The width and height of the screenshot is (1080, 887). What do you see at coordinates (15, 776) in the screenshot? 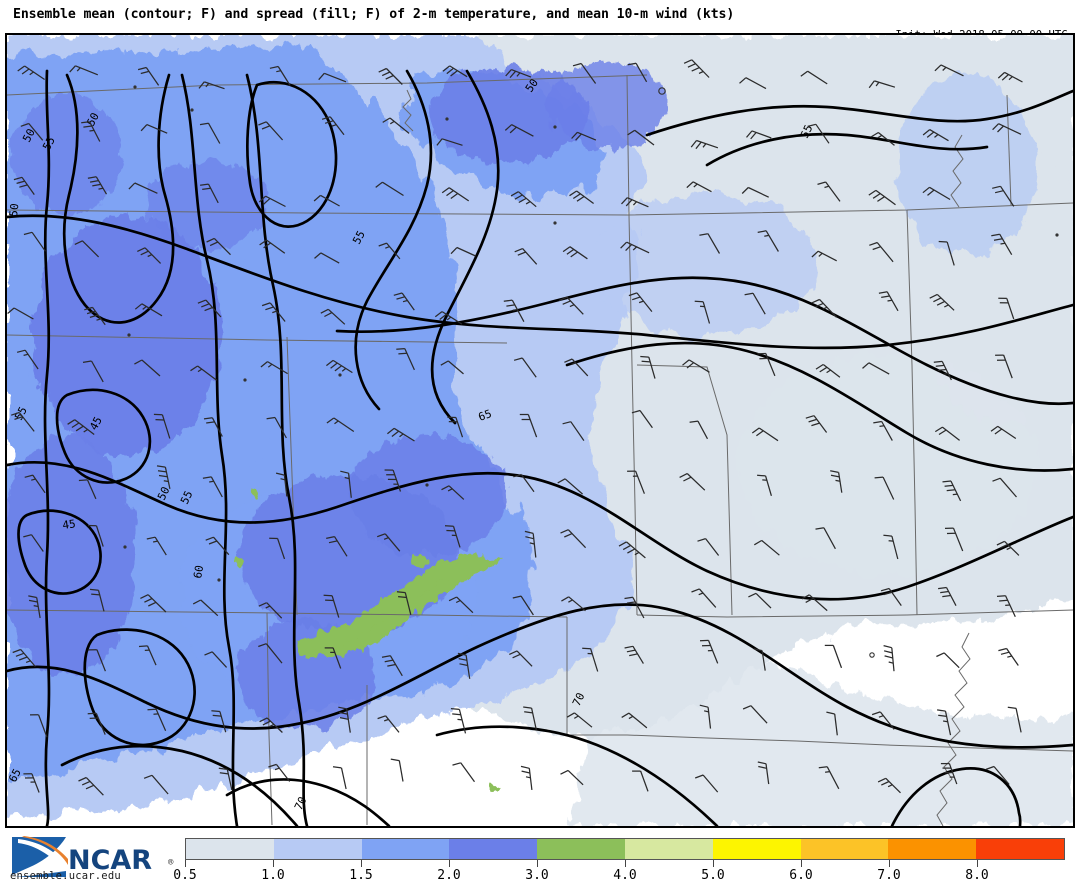
I see `contour-label: 65` at bounding box center [15, 776].